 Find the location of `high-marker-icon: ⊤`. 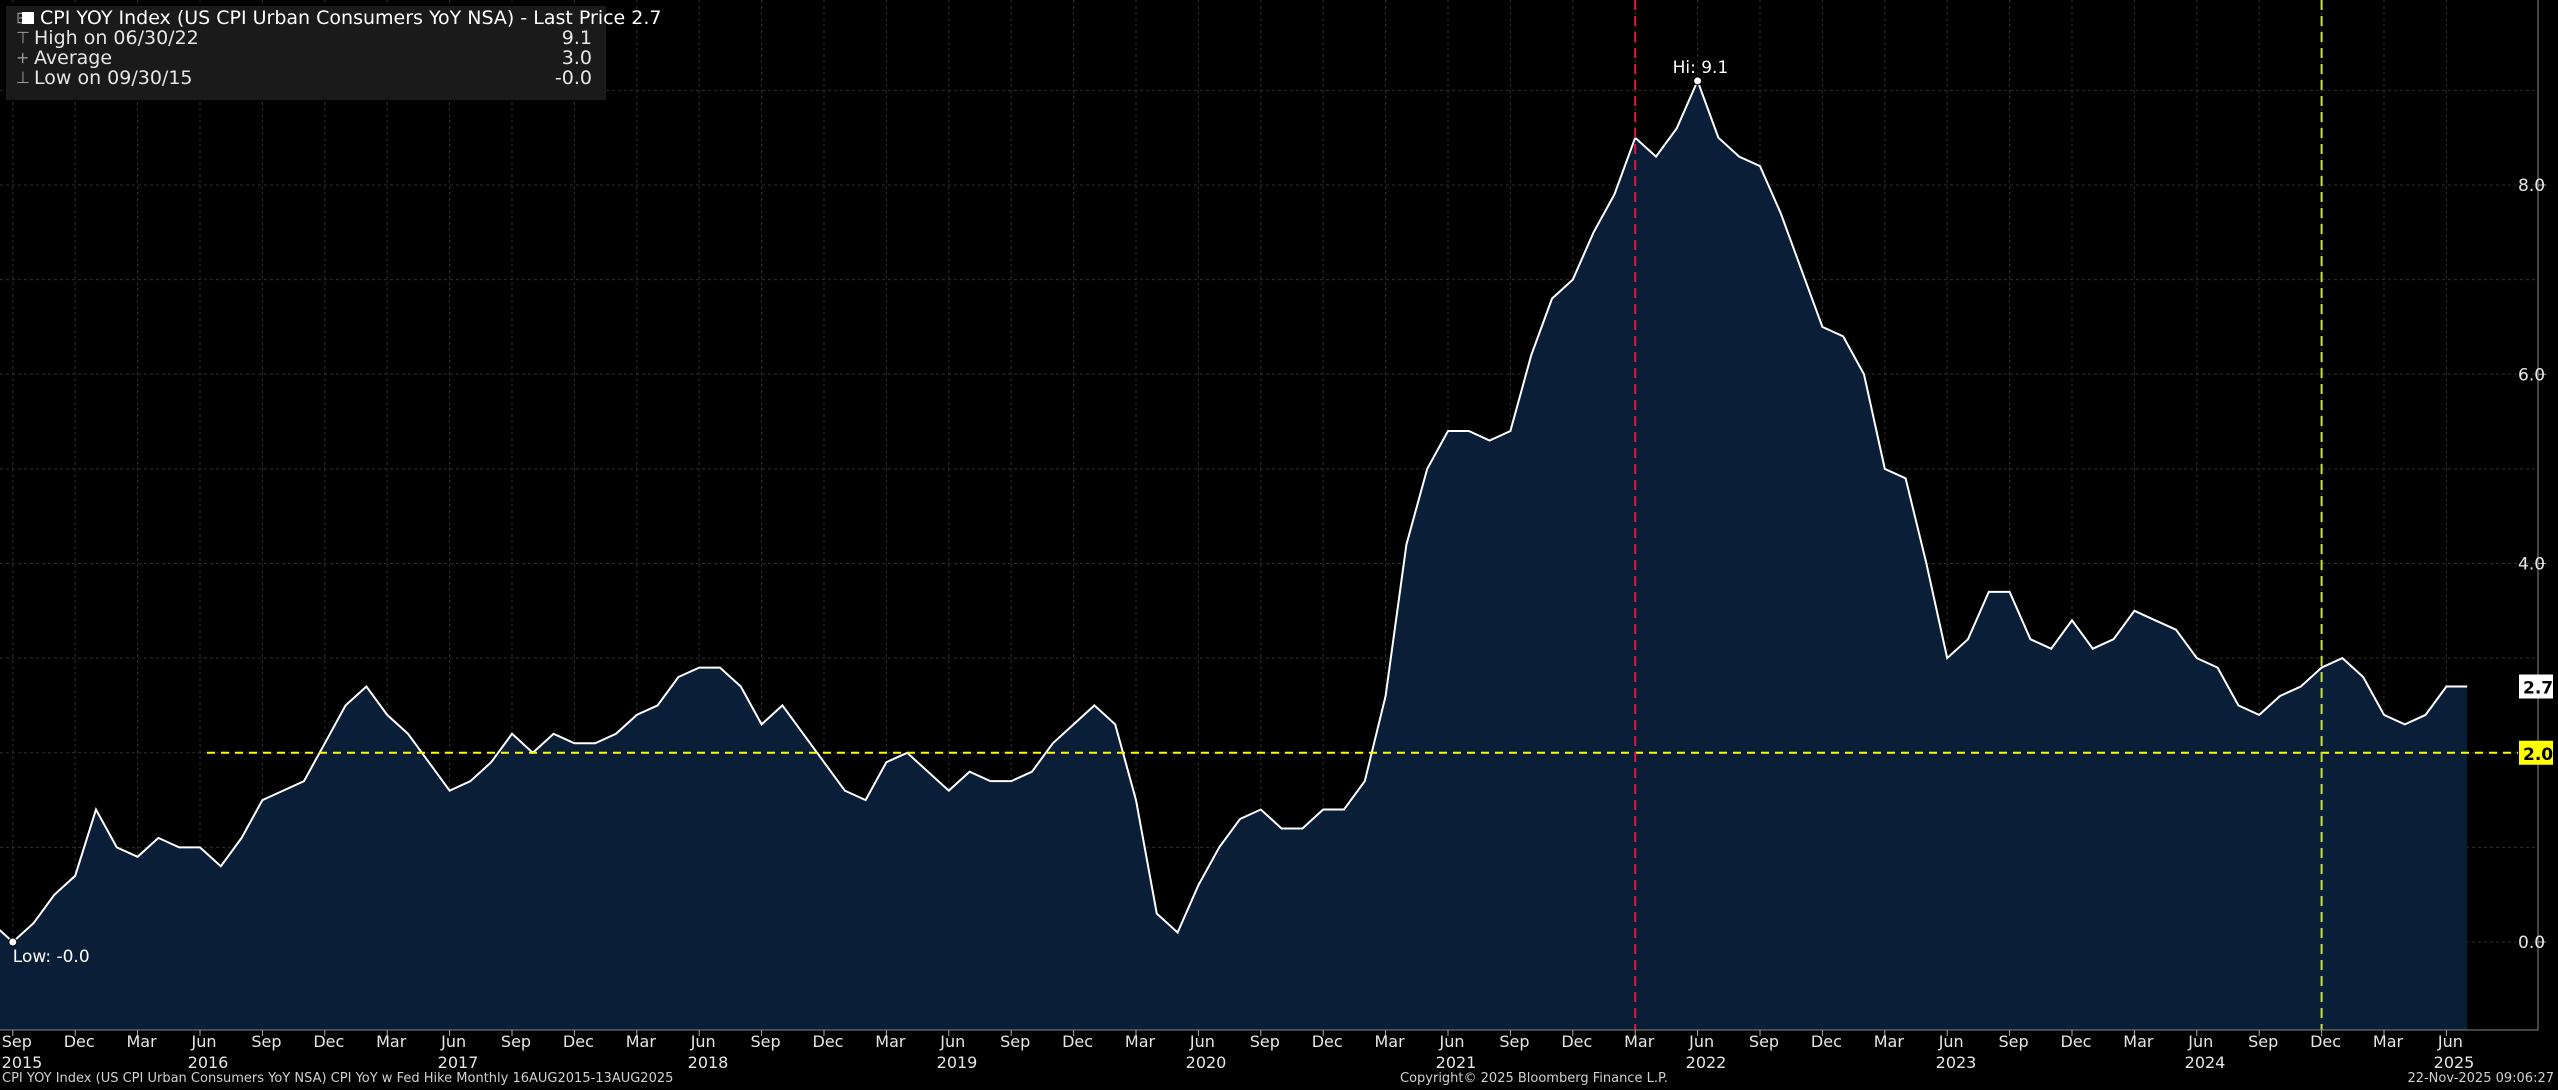

high-marker-icon: ⊤ is located at coordinates (23, 37).